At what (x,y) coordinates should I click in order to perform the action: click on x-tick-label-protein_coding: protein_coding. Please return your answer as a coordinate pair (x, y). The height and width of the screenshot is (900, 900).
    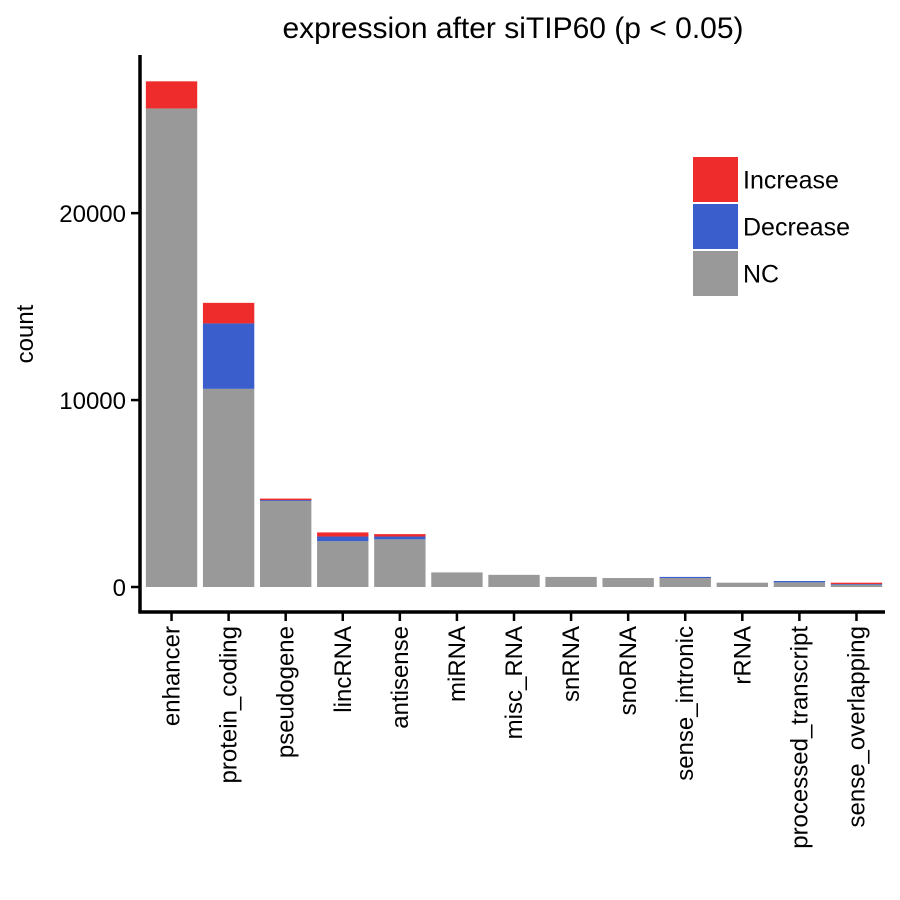
    Looking at the image, I should click on (229, 704).